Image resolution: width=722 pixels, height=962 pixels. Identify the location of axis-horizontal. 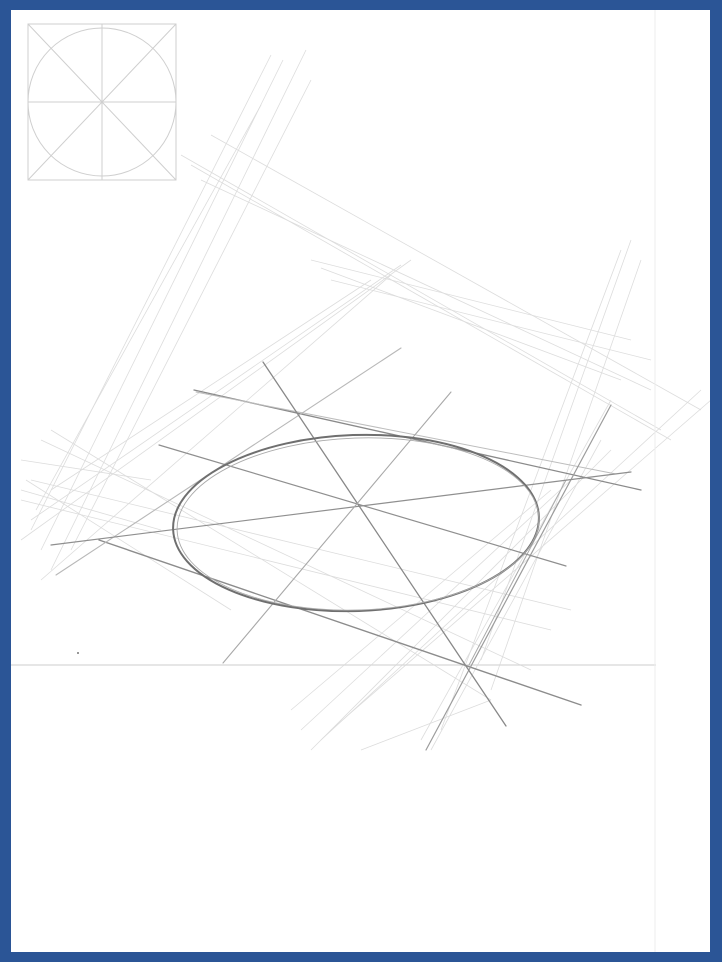
(341, 508).